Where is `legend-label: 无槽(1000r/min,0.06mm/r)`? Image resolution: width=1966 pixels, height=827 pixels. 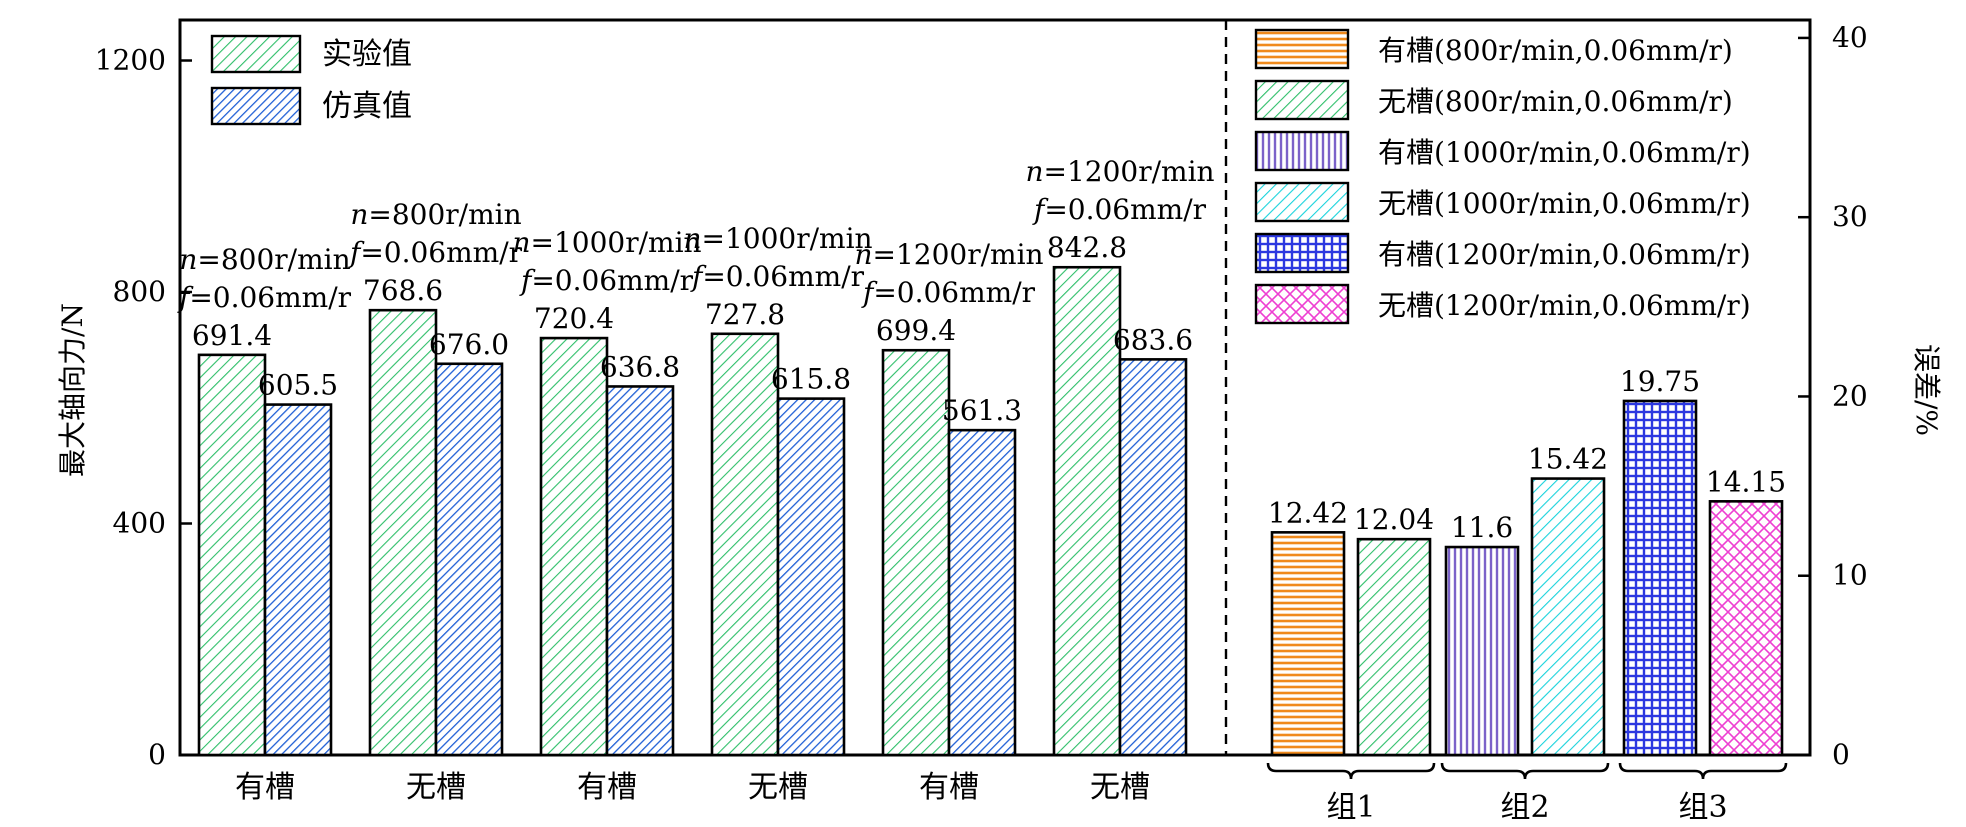 legend-label: 无槽(1000r/min,0.06mm/r) is located at coordinates (1564, 203).